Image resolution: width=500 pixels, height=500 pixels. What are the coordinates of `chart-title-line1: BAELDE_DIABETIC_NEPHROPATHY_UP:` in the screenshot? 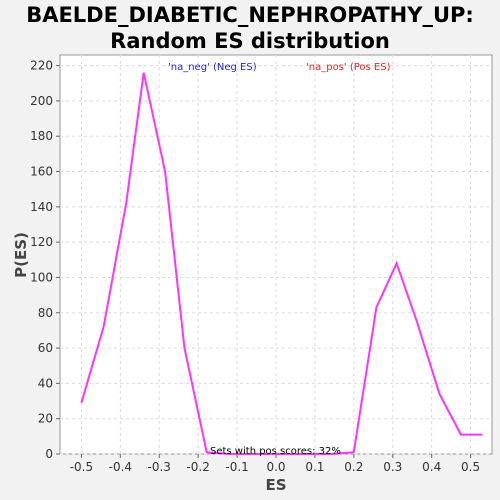 It's located at (250, 15).